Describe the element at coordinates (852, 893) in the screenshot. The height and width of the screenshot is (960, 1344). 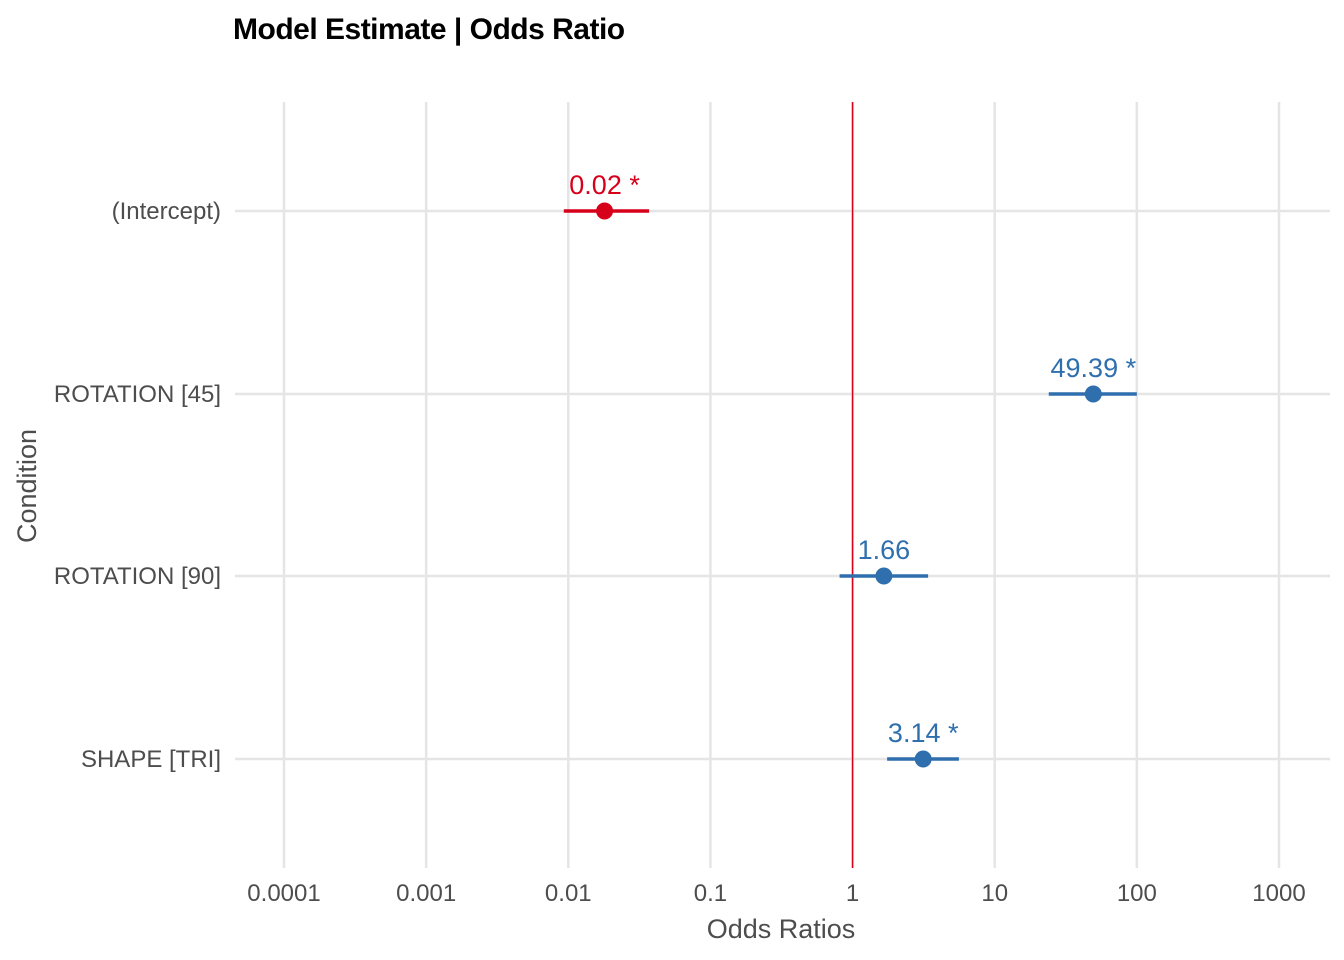
I see `x-tick-label: 1` at that location.